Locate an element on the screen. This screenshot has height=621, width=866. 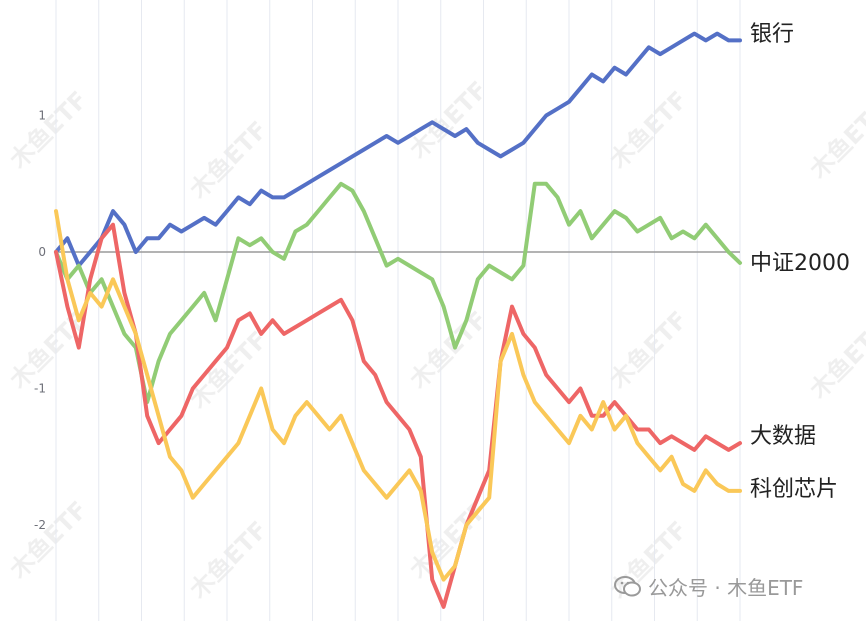
y-axis-ticks: -2 -1 0 1 is located at coordinates (40, 321).